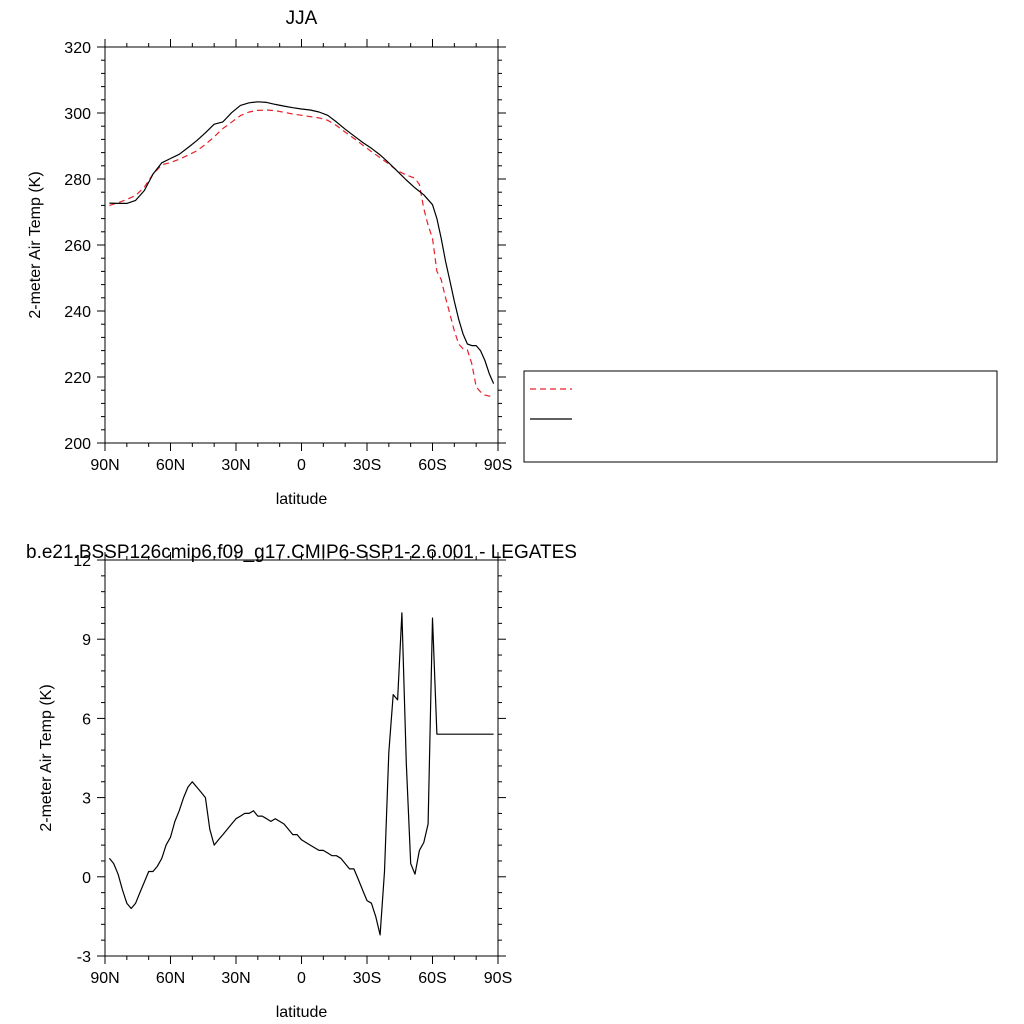  I want to click on y-tick-label: 320, so click(77, 48).